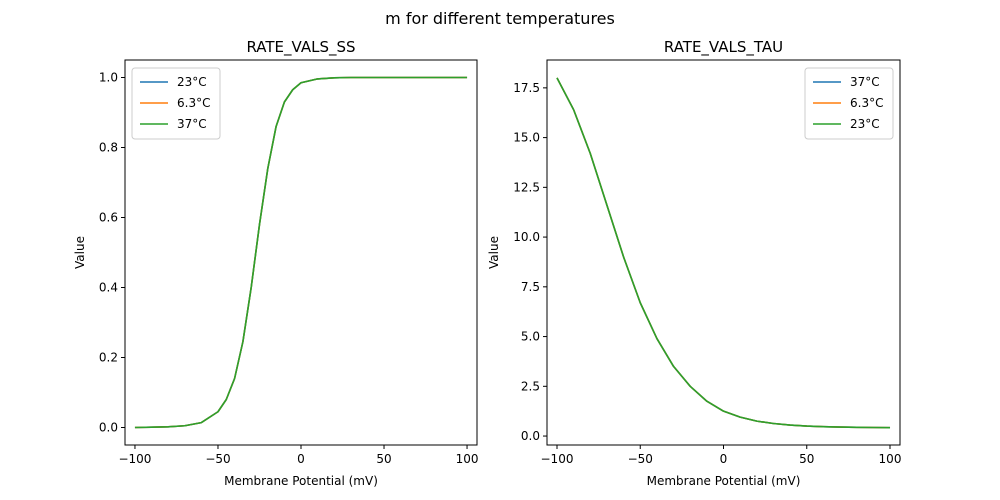 The image size is (1000, 500). Describe the element at coordinates (723, 47) in the screenshot. I see `c1-chart-title: RATE_VALS_TAU` at that location.